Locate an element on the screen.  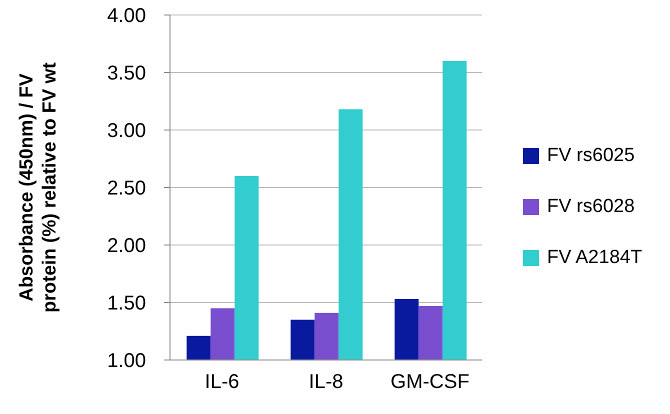
y-tick-label: 3.00 is located at coordinates (126, 131).